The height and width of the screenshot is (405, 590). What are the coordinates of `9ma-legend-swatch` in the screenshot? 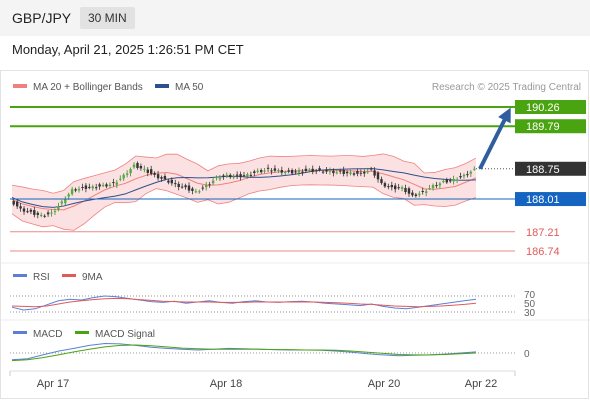 It's located at (69, 275).